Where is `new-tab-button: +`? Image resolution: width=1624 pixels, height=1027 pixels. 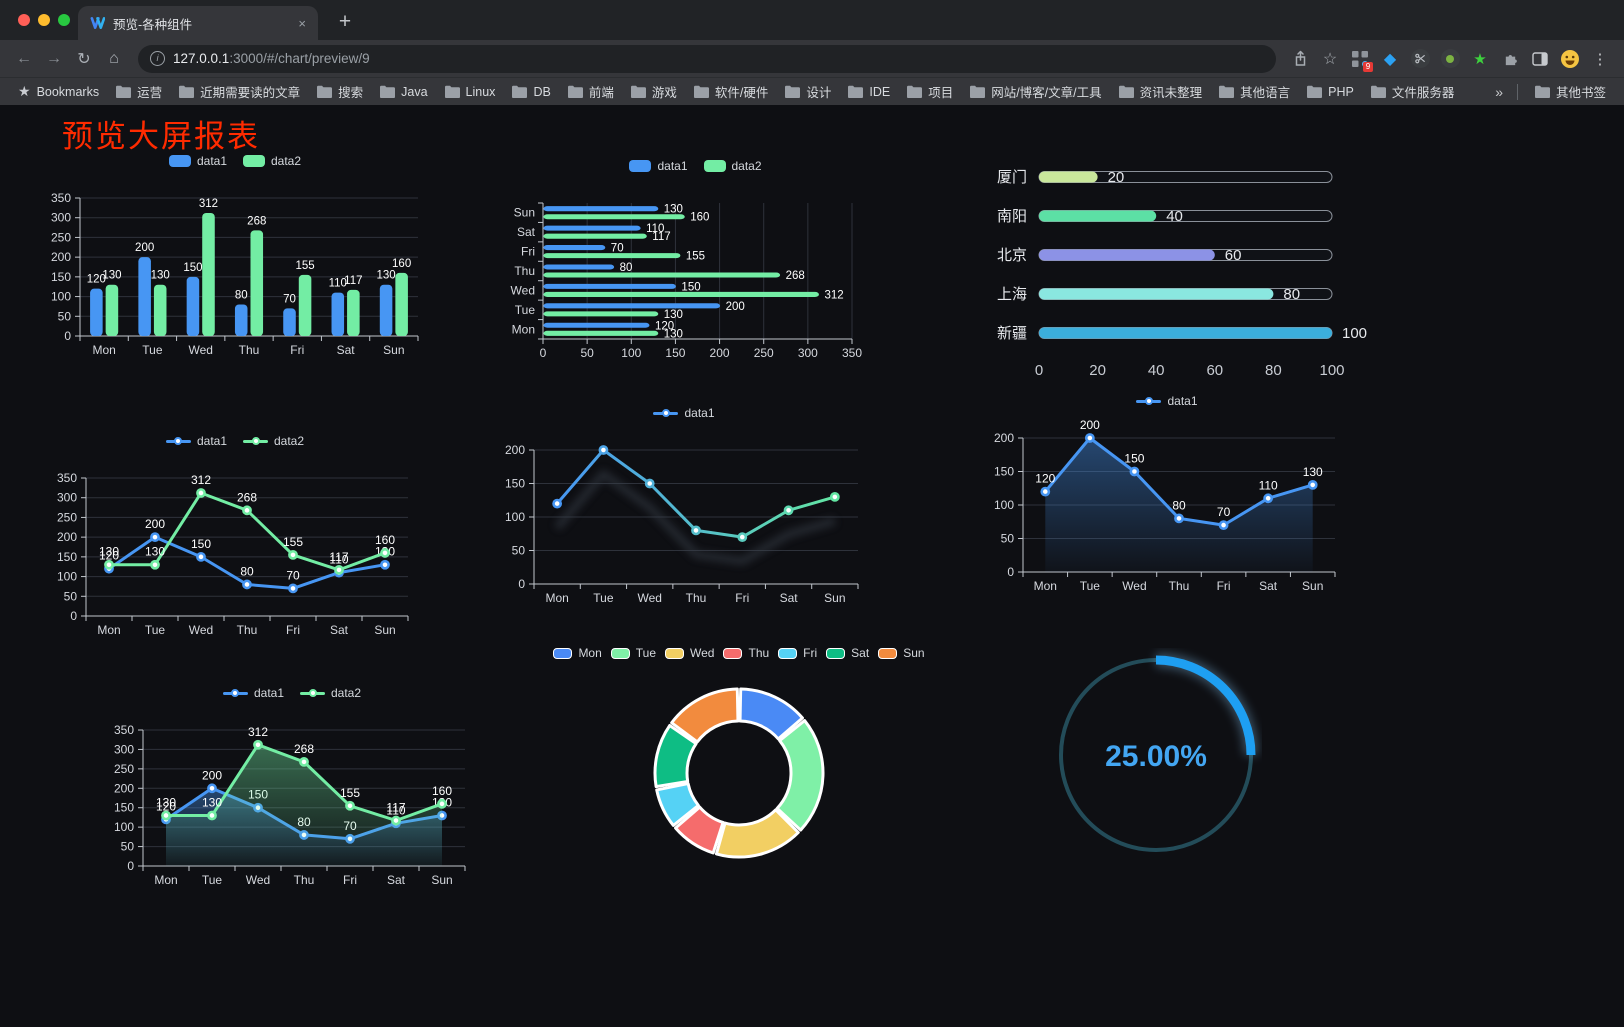
new-tab-button: + is located at coordinates (345, 21).